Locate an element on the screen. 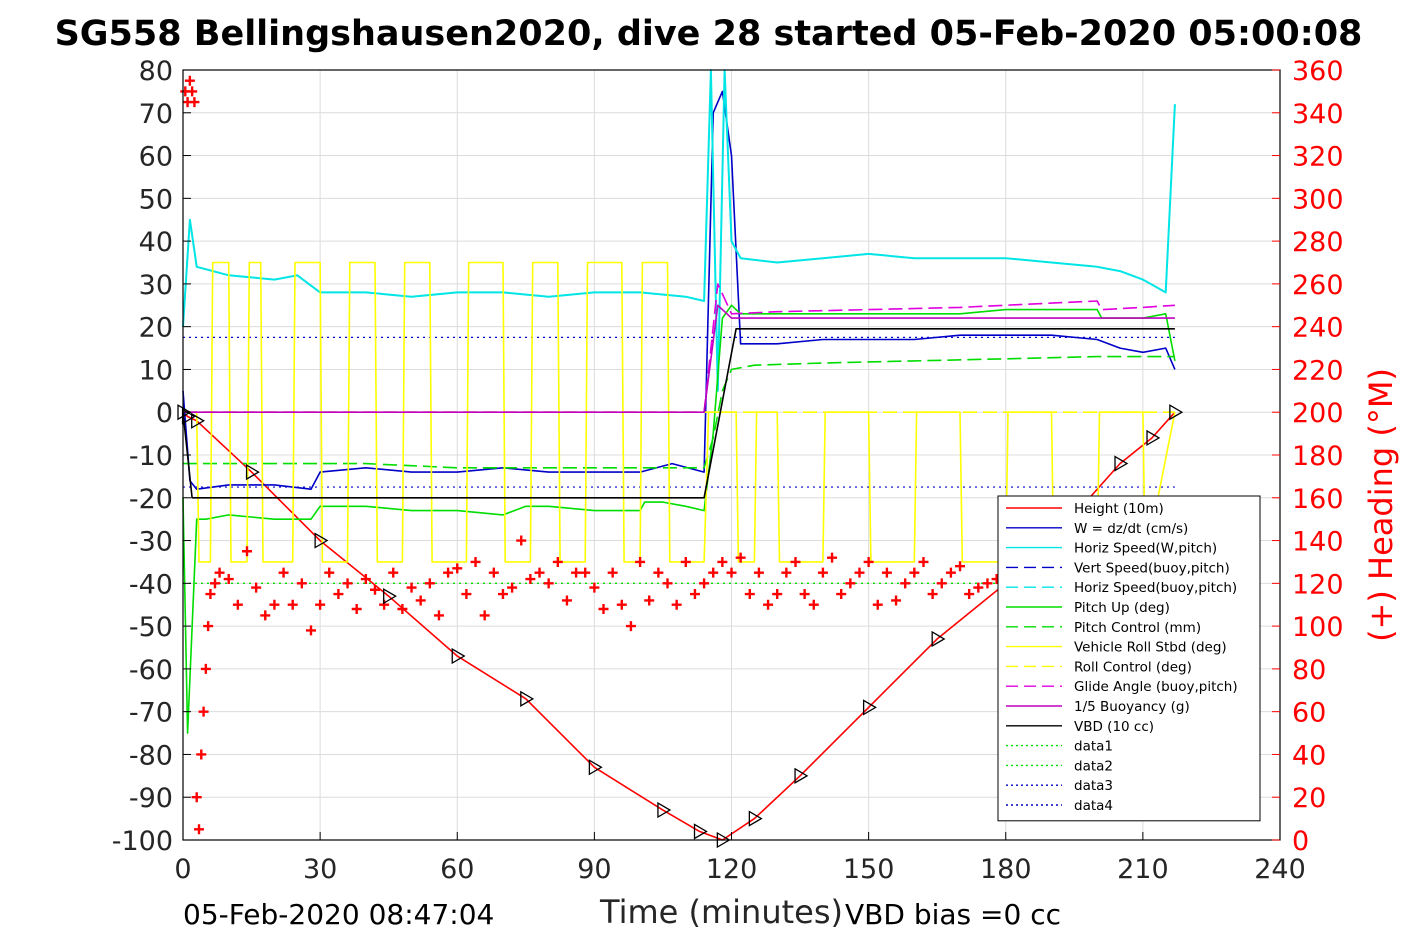  y-tick-label: 80 is located at coordinates (156, 71).